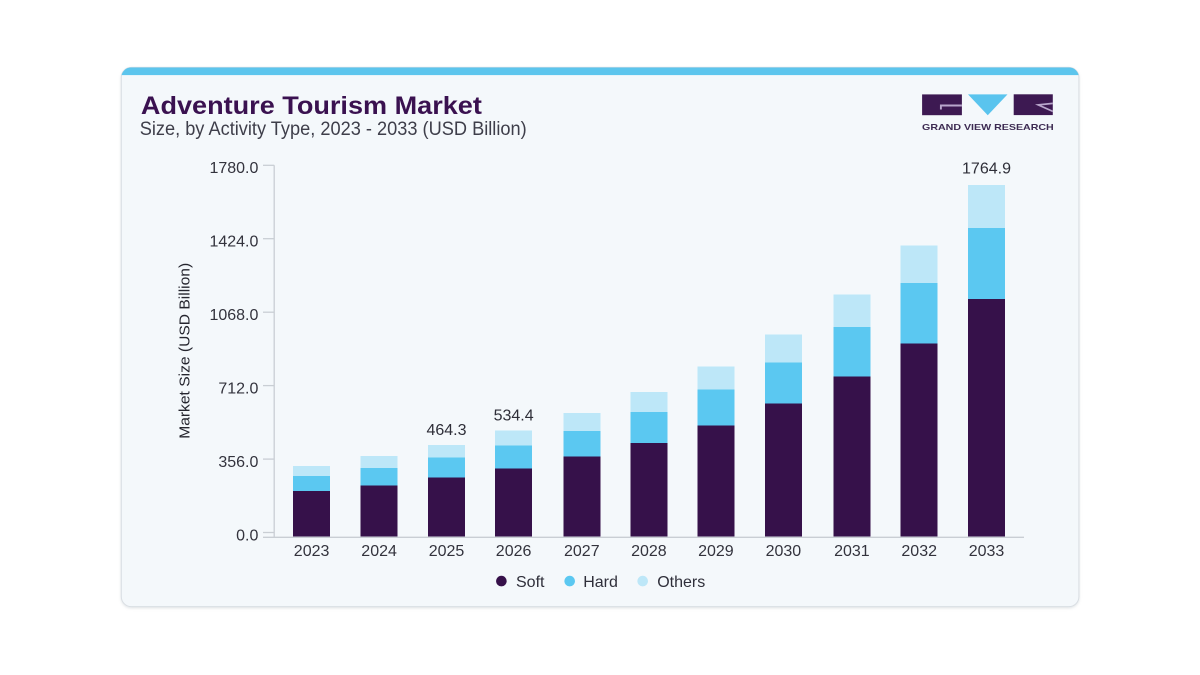 The image size is (1200, 675). What do you see at coordinates (233, 168) in the screenshot?
I see `svg-text: 1780.0` at bounding box center [233, 168].